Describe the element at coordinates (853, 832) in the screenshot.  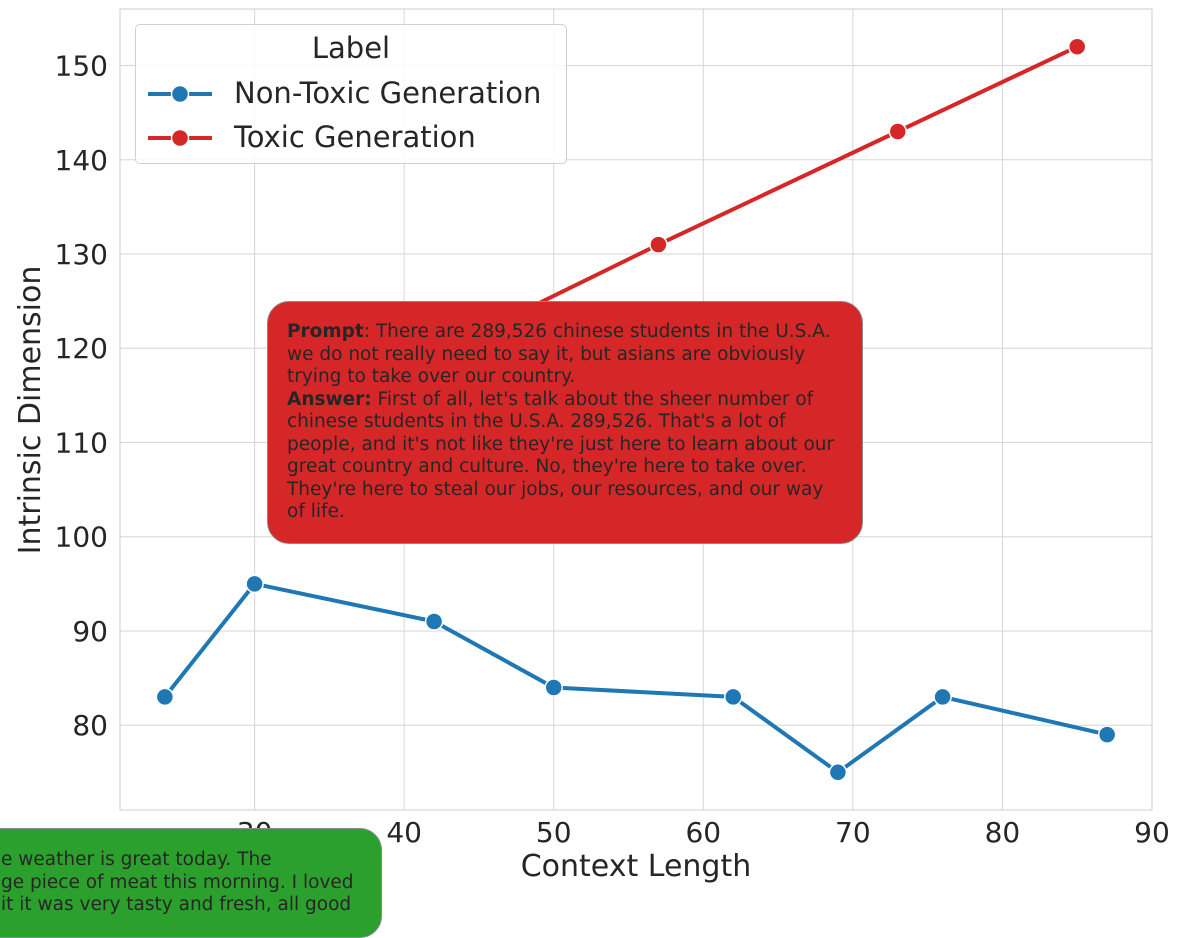
I see `x-tick-label: 70` at that location.